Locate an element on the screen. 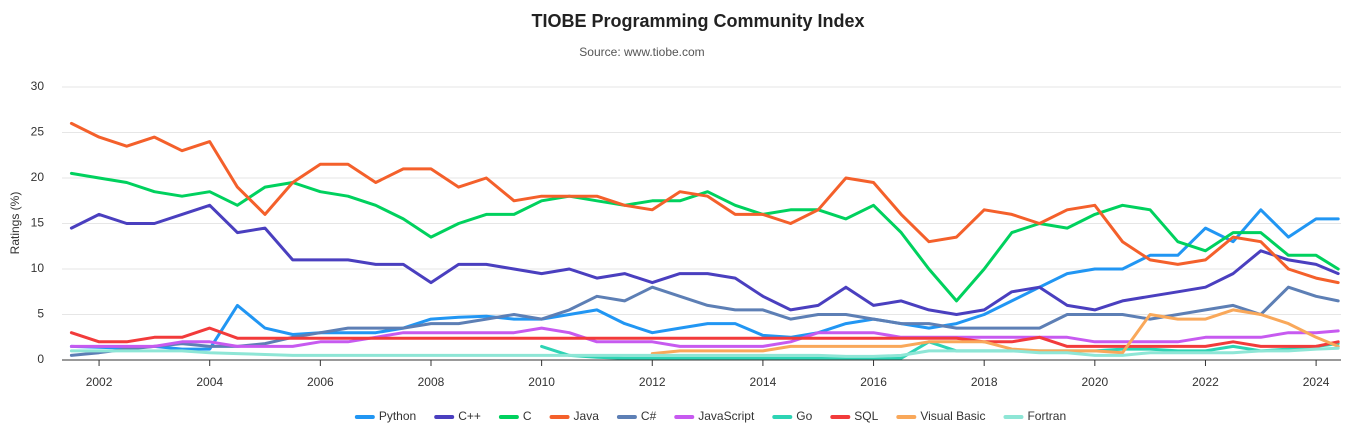 This screenshot has width=1360, height=441. x-tick-label: 2022 is located at coordinates (1205, 382).